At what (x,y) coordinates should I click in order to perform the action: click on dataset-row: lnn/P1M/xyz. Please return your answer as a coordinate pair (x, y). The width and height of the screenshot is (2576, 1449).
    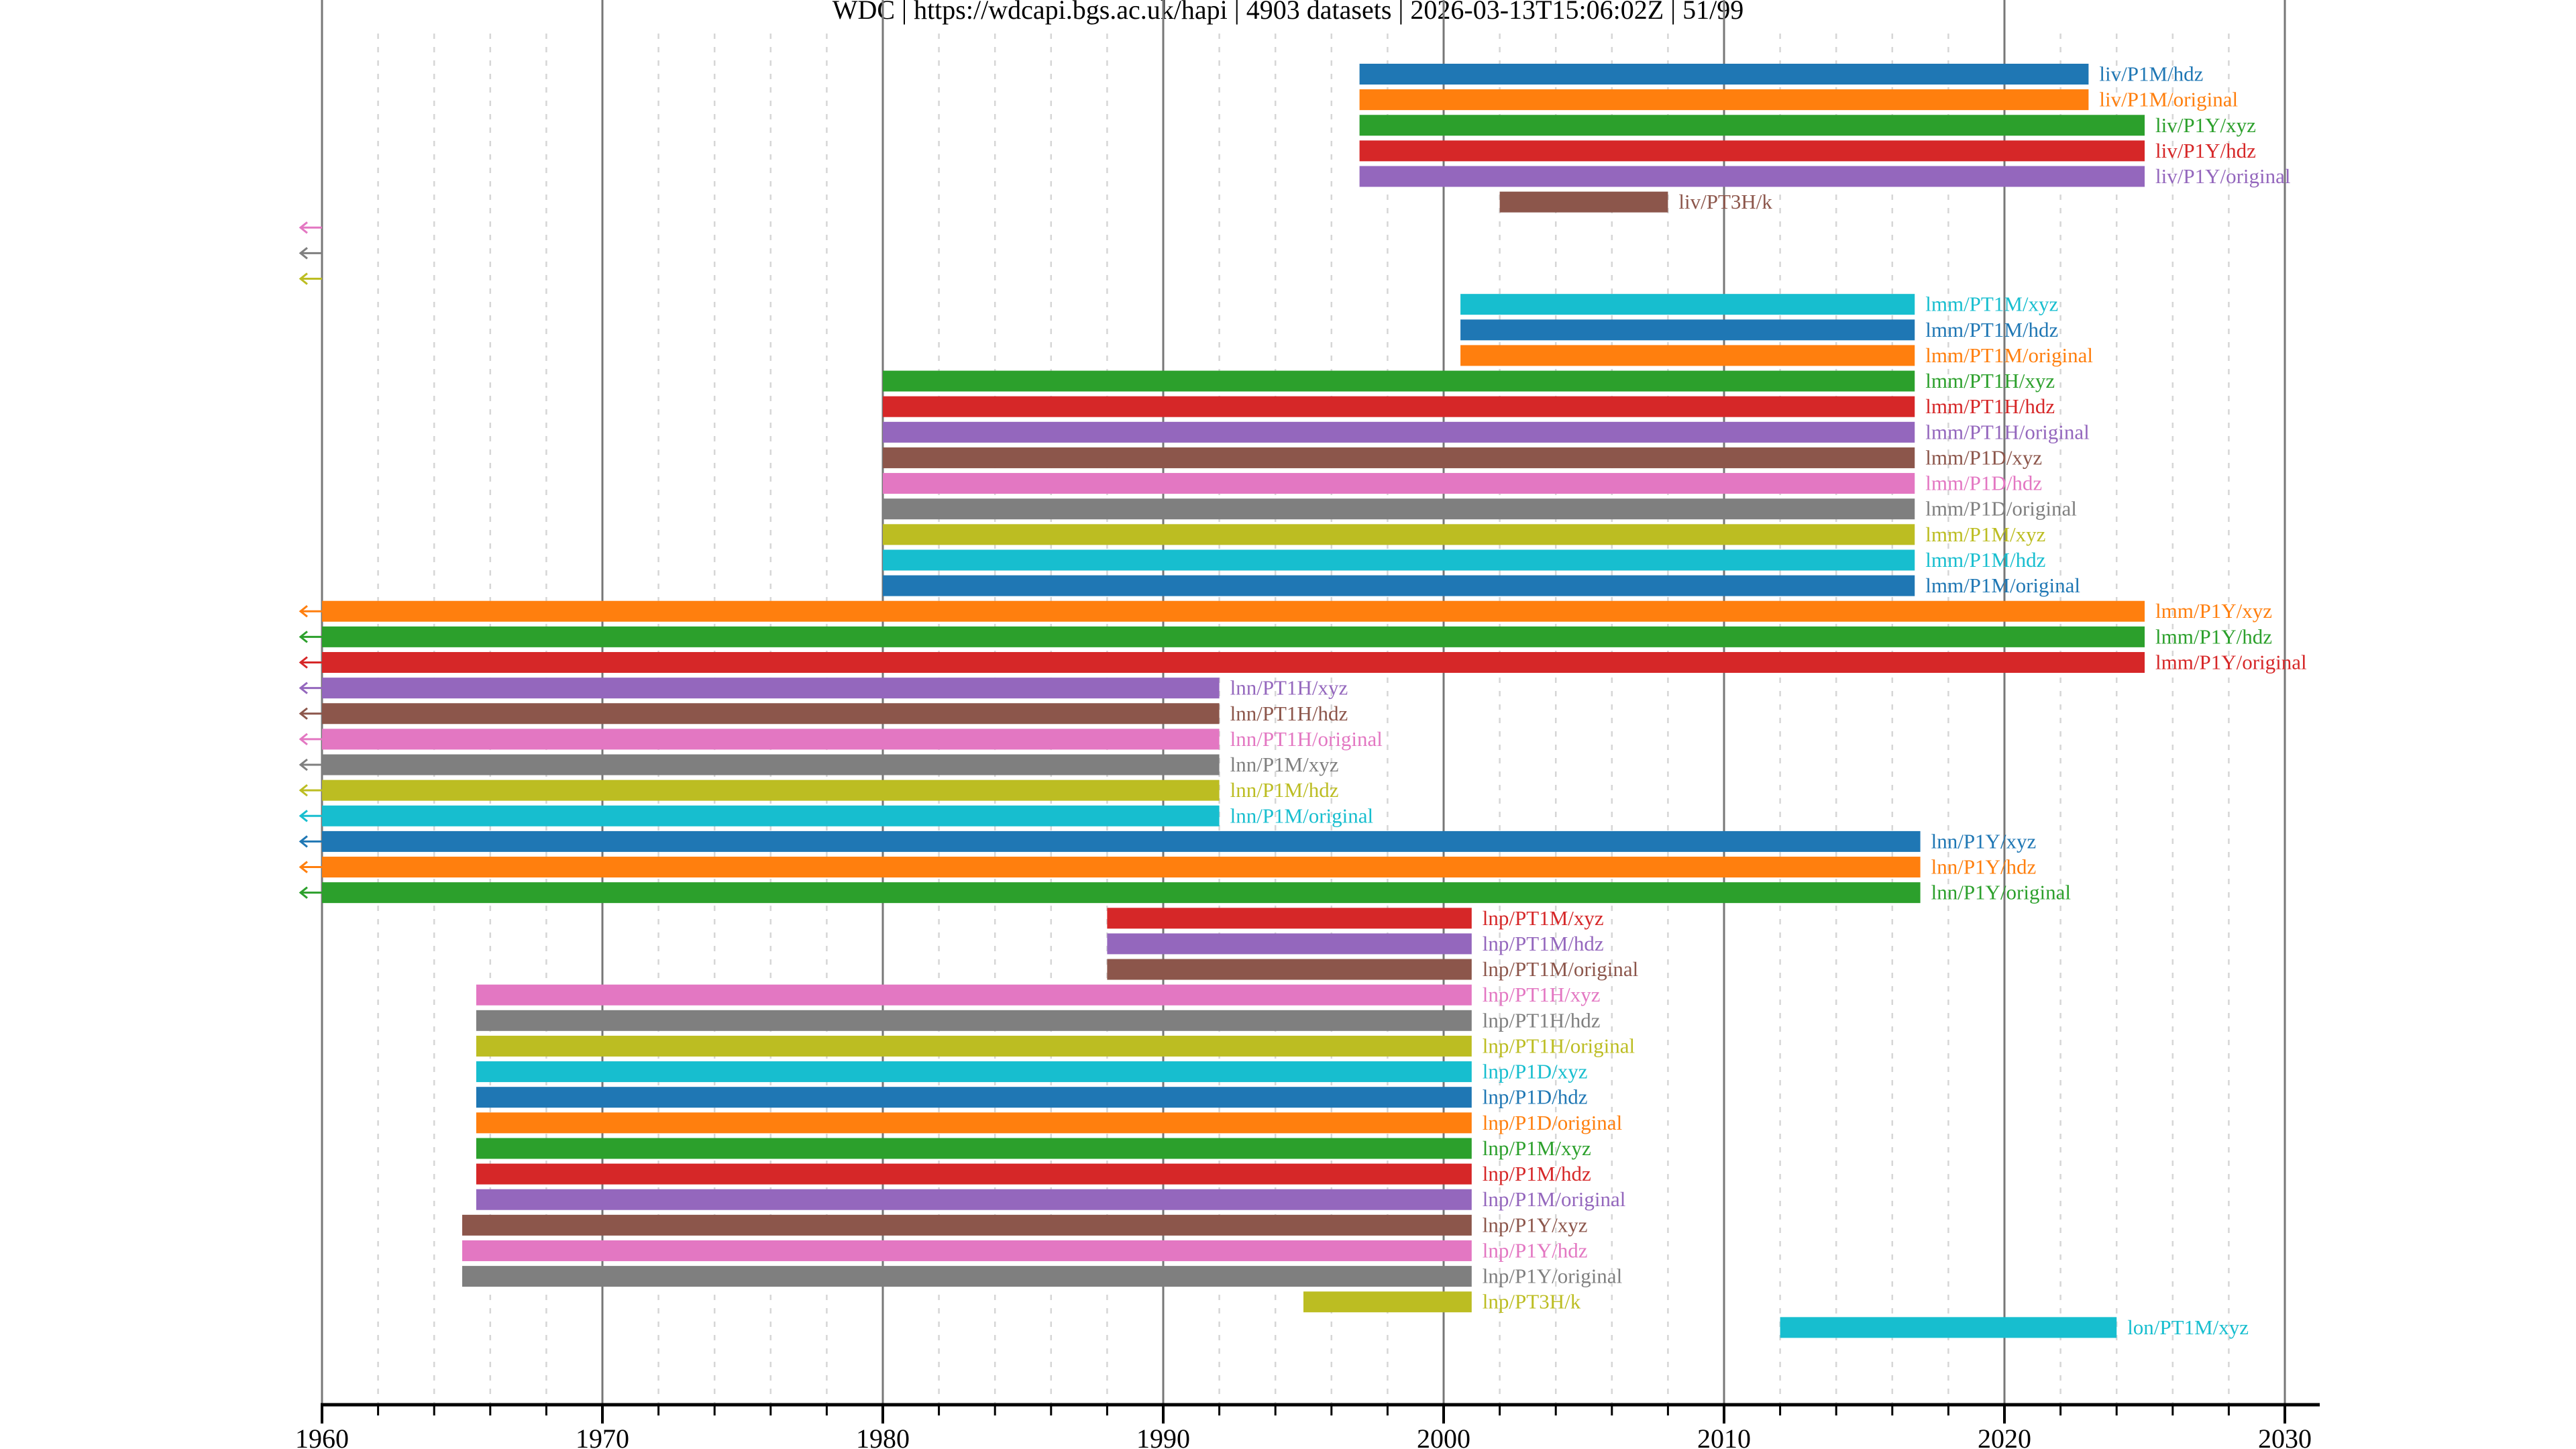
    Looking at the image, I should click on (819, 764).